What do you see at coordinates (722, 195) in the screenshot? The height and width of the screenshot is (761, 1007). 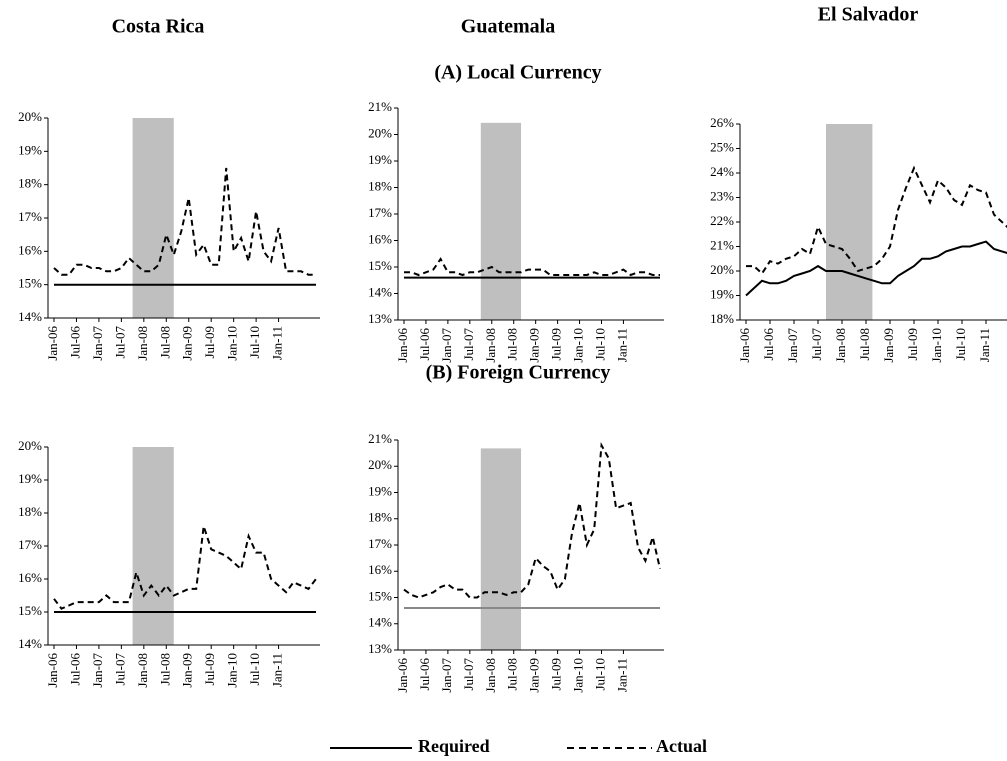 I see `y-tick-label: 23%` at bounding box center [722, 195].